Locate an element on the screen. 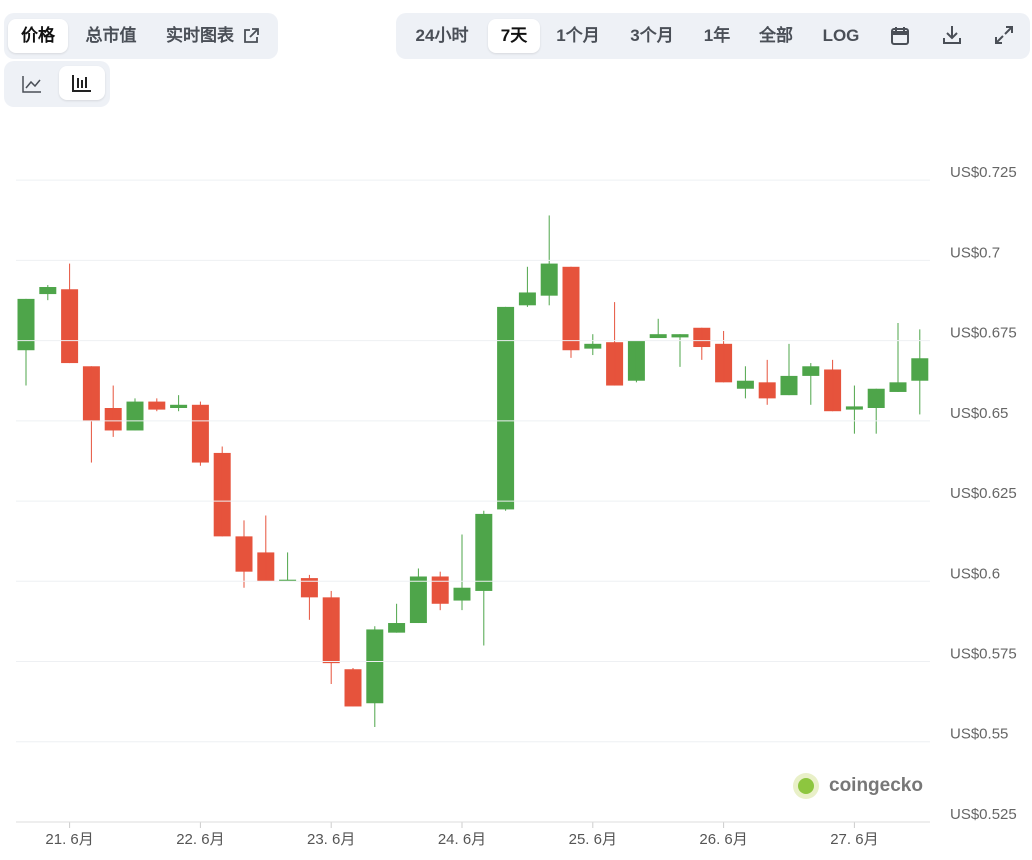  logo-inner is located at coordinates (806, 786).